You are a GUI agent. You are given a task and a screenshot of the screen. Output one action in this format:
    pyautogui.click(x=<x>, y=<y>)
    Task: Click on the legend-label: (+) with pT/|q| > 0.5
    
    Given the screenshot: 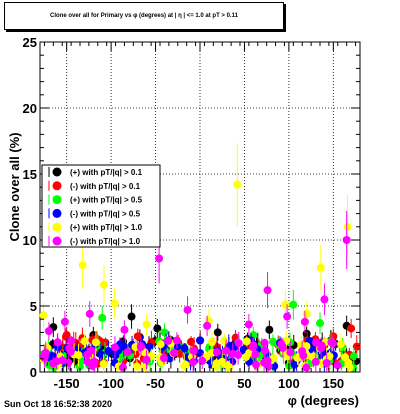 What is the action you would take?
    pyautogui.click(x=106, y=200)
    